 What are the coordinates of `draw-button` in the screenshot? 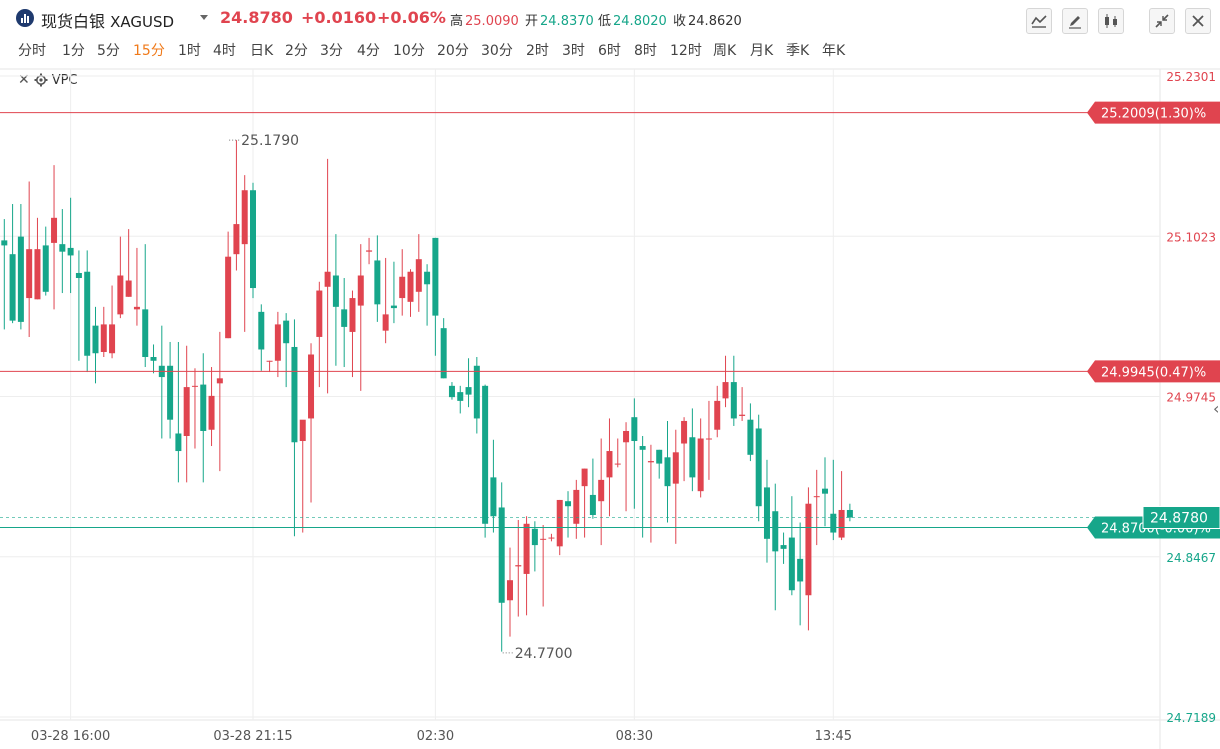 It's located at (1075, 21).